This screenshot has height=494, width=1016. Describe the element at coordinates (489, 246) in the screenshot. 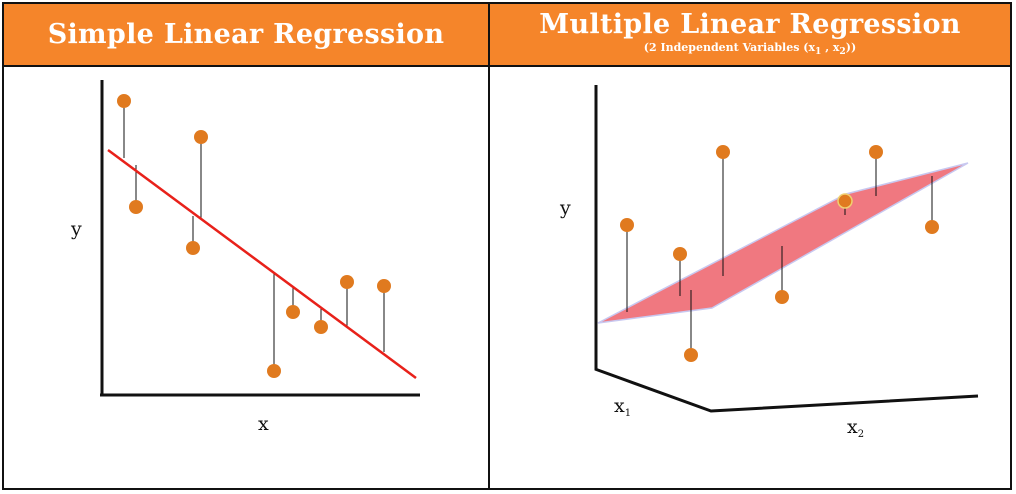

I see `panel-divider` at that location.